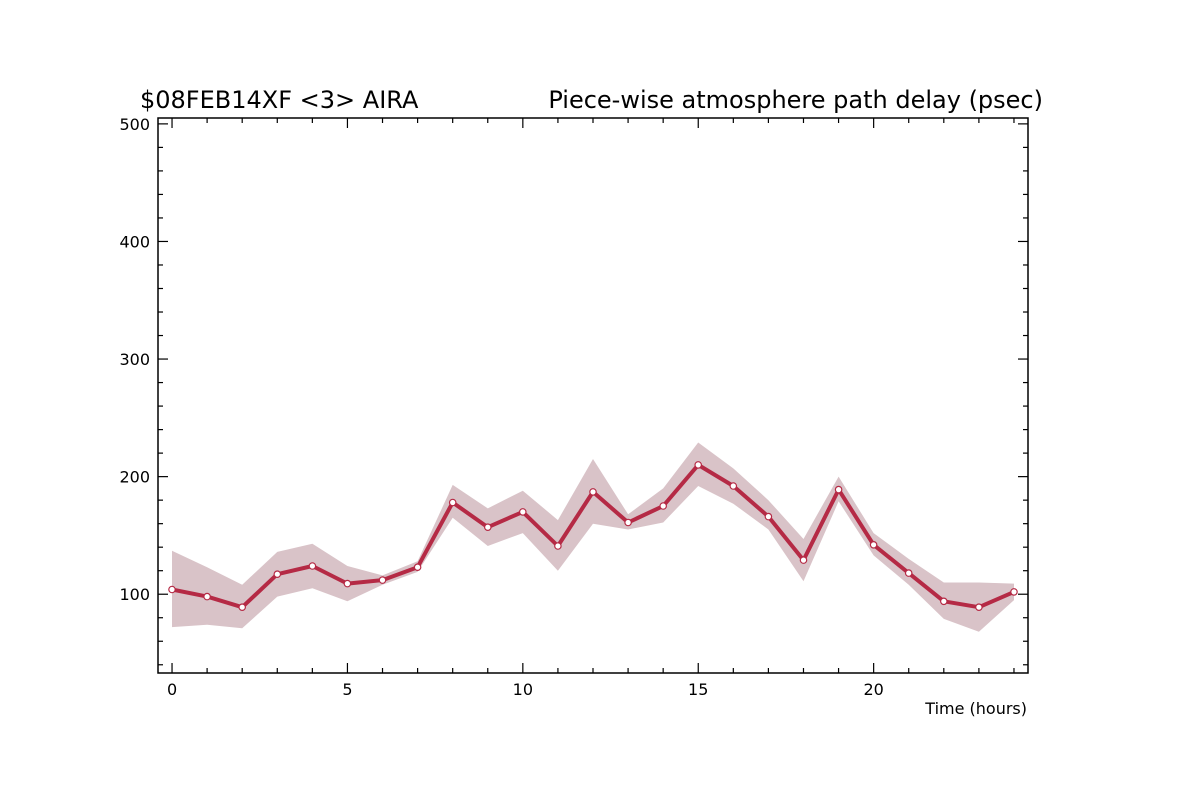 This screenshot has height=791, width=1186. Describe the element at coordinates (134, 241) in the screenshot. I see `y-tick-label: 400` at that location.